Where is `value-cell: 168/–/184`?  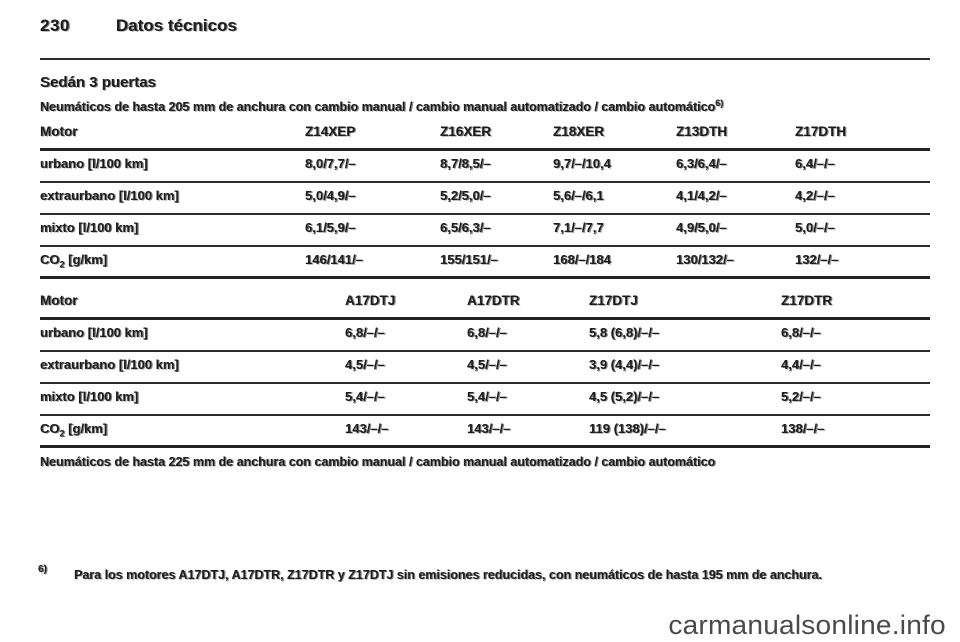
value-cell: 168/–/184 is located at coordinates (582, 259).